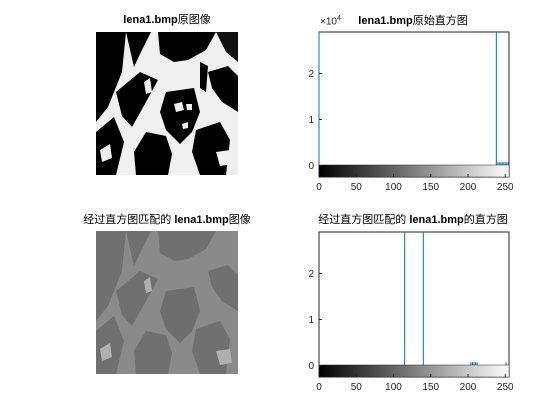 The height and width of the screenshot is (420, 560). What do you see at coordinates (468, 187) in the screenshot?
I see `orig-hist-xtick-label-200: 200` at bounding box center [468, 187].